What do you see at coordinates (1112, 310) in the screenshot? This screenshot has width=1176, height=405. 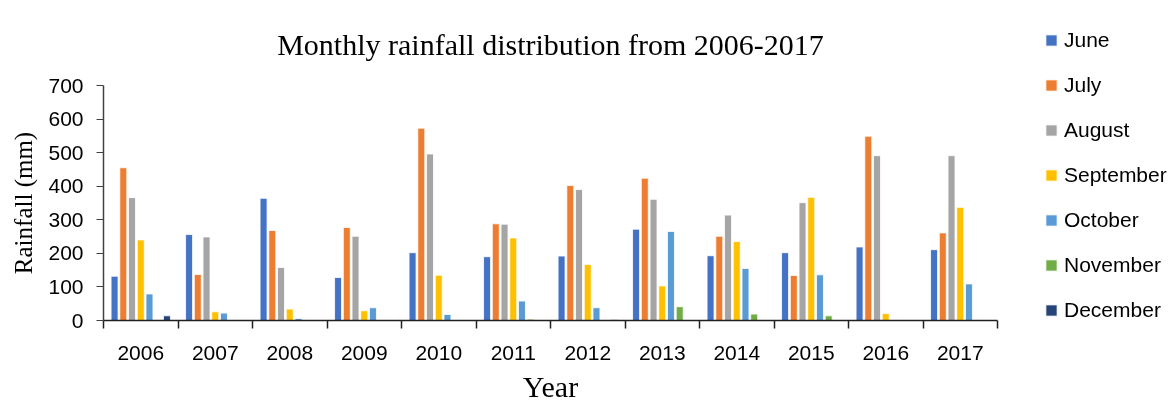 I see `legend-label: December` at bounding box center [1112, 310].